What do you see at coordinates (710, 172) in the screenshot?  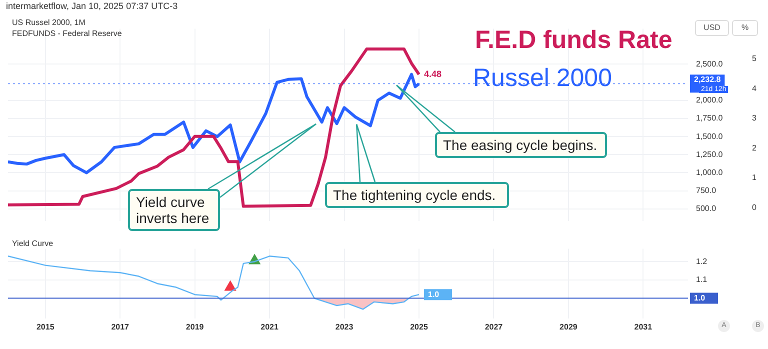 I see `y-tick-label: 1,000.0` at bounding box center [710, 172].